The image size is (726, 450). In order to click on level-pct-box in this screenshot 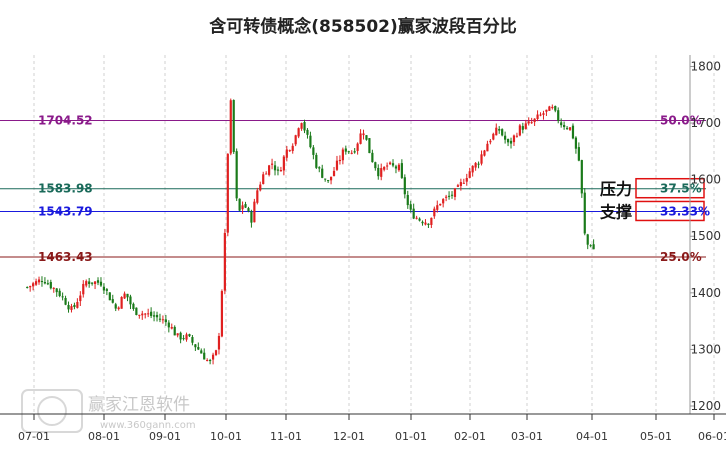, I will do `click(670, 211)`.